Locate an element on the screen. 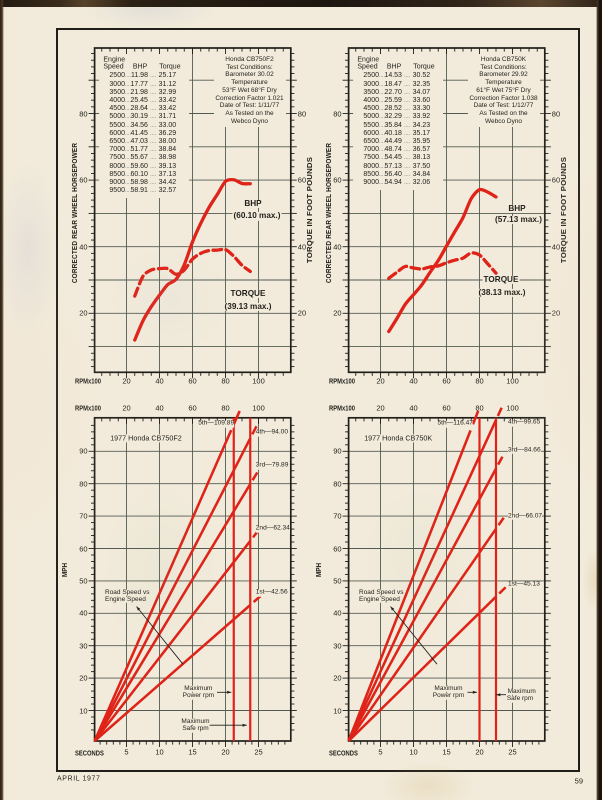 This screenshot has height=800, width=602. gear-line-4th is located at coordinates (422, 580).